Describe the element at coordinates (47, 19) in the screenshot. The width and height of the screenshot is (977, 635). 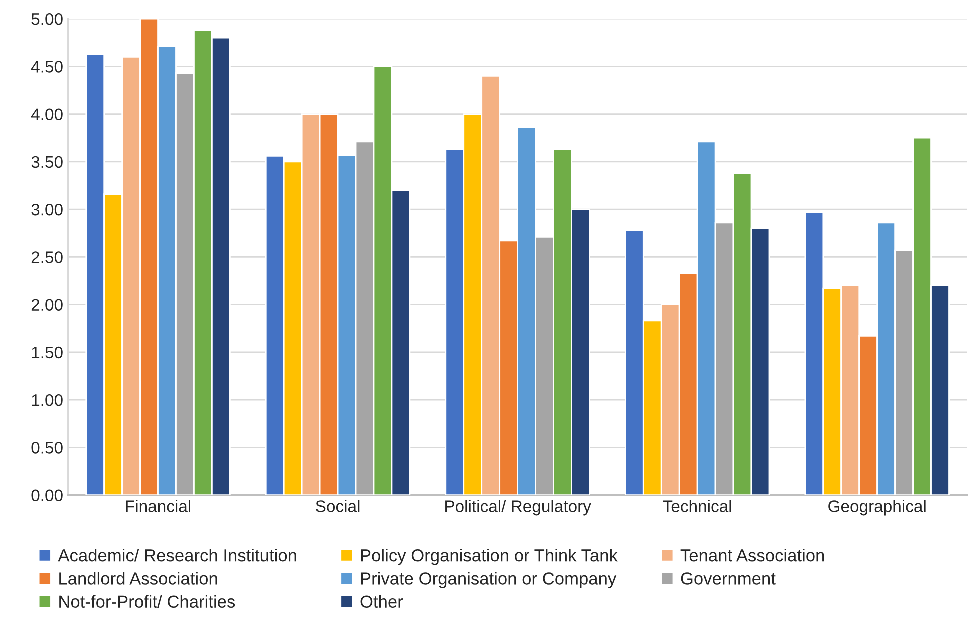
I see `y-tick-label: 5.00` at that location.